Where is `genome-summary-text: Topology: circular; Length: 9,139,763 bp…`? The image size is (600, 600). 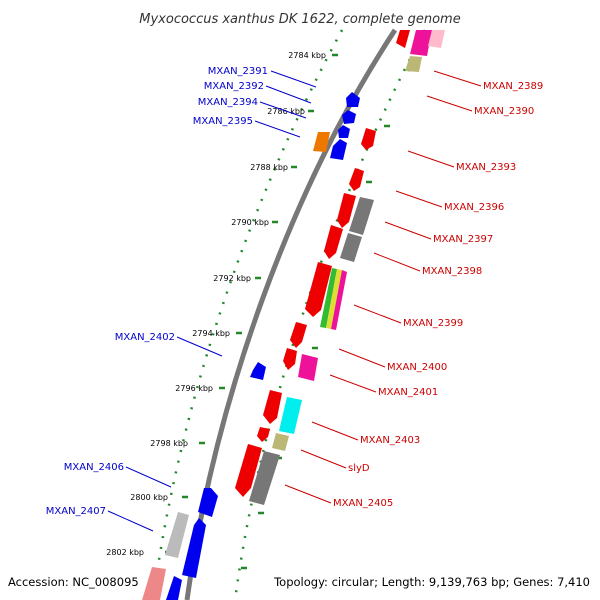
genome-summary-text: Topology: circular; Length: 9,139,763 bp… is located at coordinates (431, 582).